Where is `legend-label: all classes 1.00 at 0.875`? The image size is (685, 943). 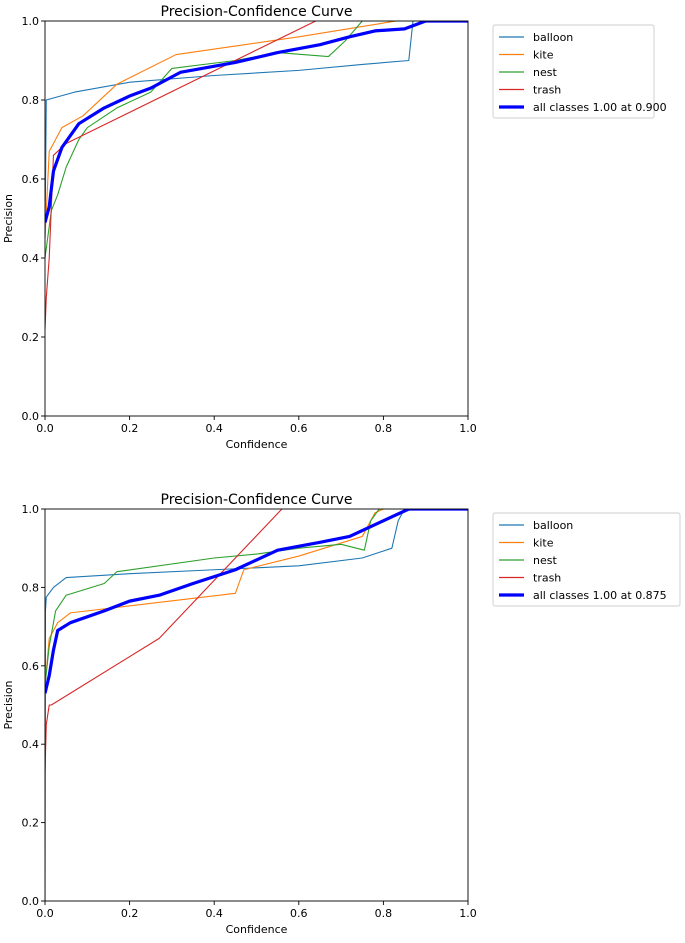 legend-label: all classes 1.00 at 0.875 is located at coordinates (600, 595).